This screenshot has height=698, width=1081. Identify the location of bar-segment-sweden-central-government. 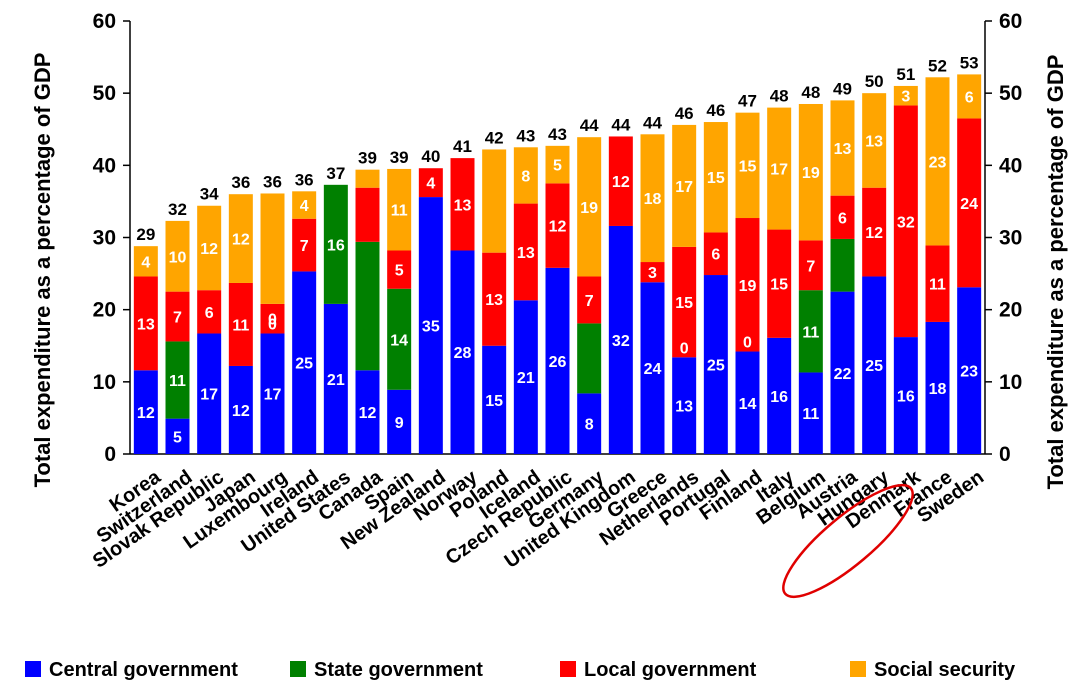
(969, 370).